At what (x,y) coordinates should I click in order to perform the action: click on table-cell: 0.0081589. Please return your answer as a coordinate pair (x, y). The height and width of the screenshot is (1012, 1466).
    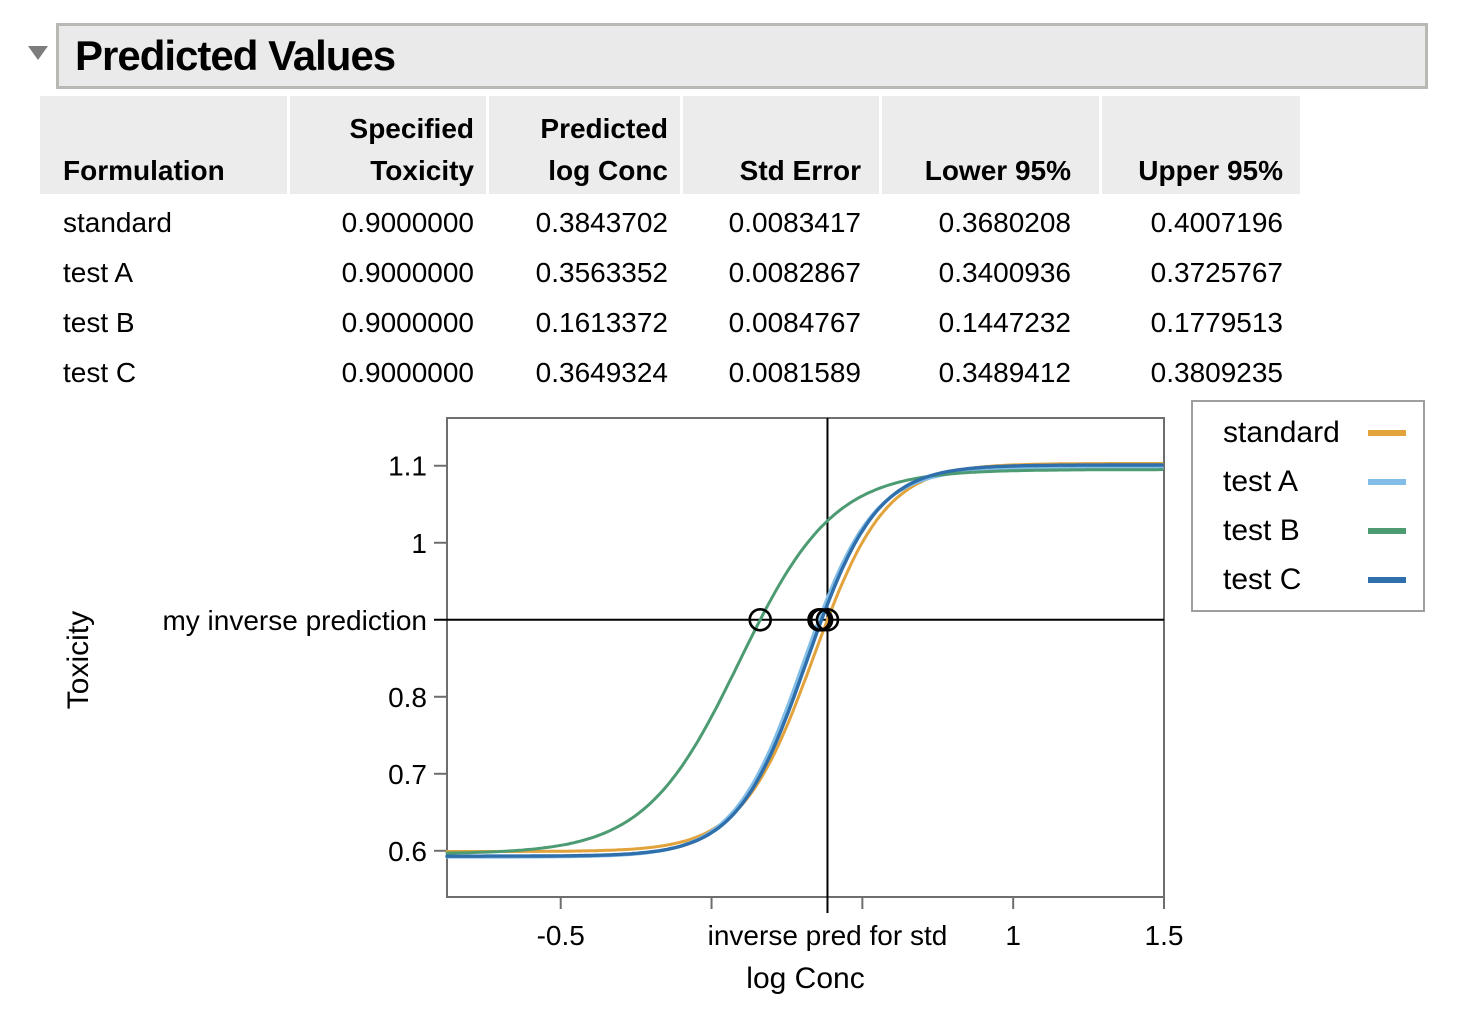
    Looking at the image, I should click on (781, 373).